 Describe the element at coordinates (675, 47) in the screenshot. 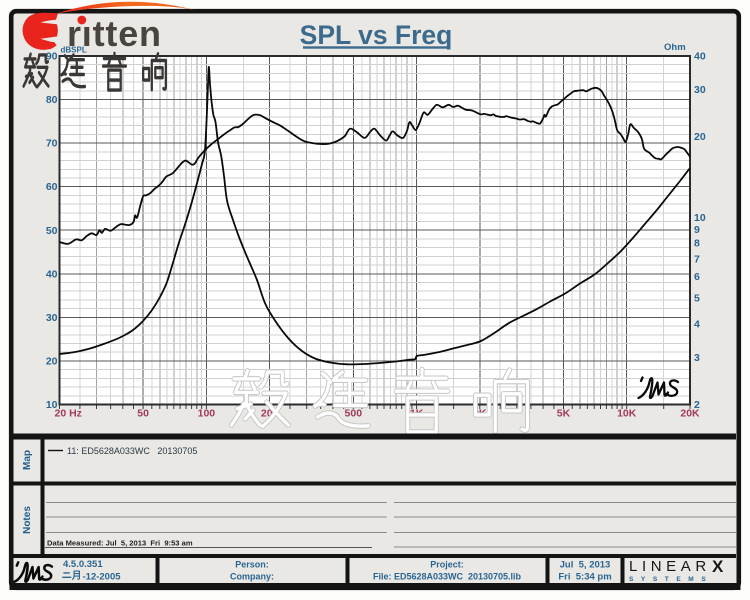

I see `svg-text: Ohm` at that location.